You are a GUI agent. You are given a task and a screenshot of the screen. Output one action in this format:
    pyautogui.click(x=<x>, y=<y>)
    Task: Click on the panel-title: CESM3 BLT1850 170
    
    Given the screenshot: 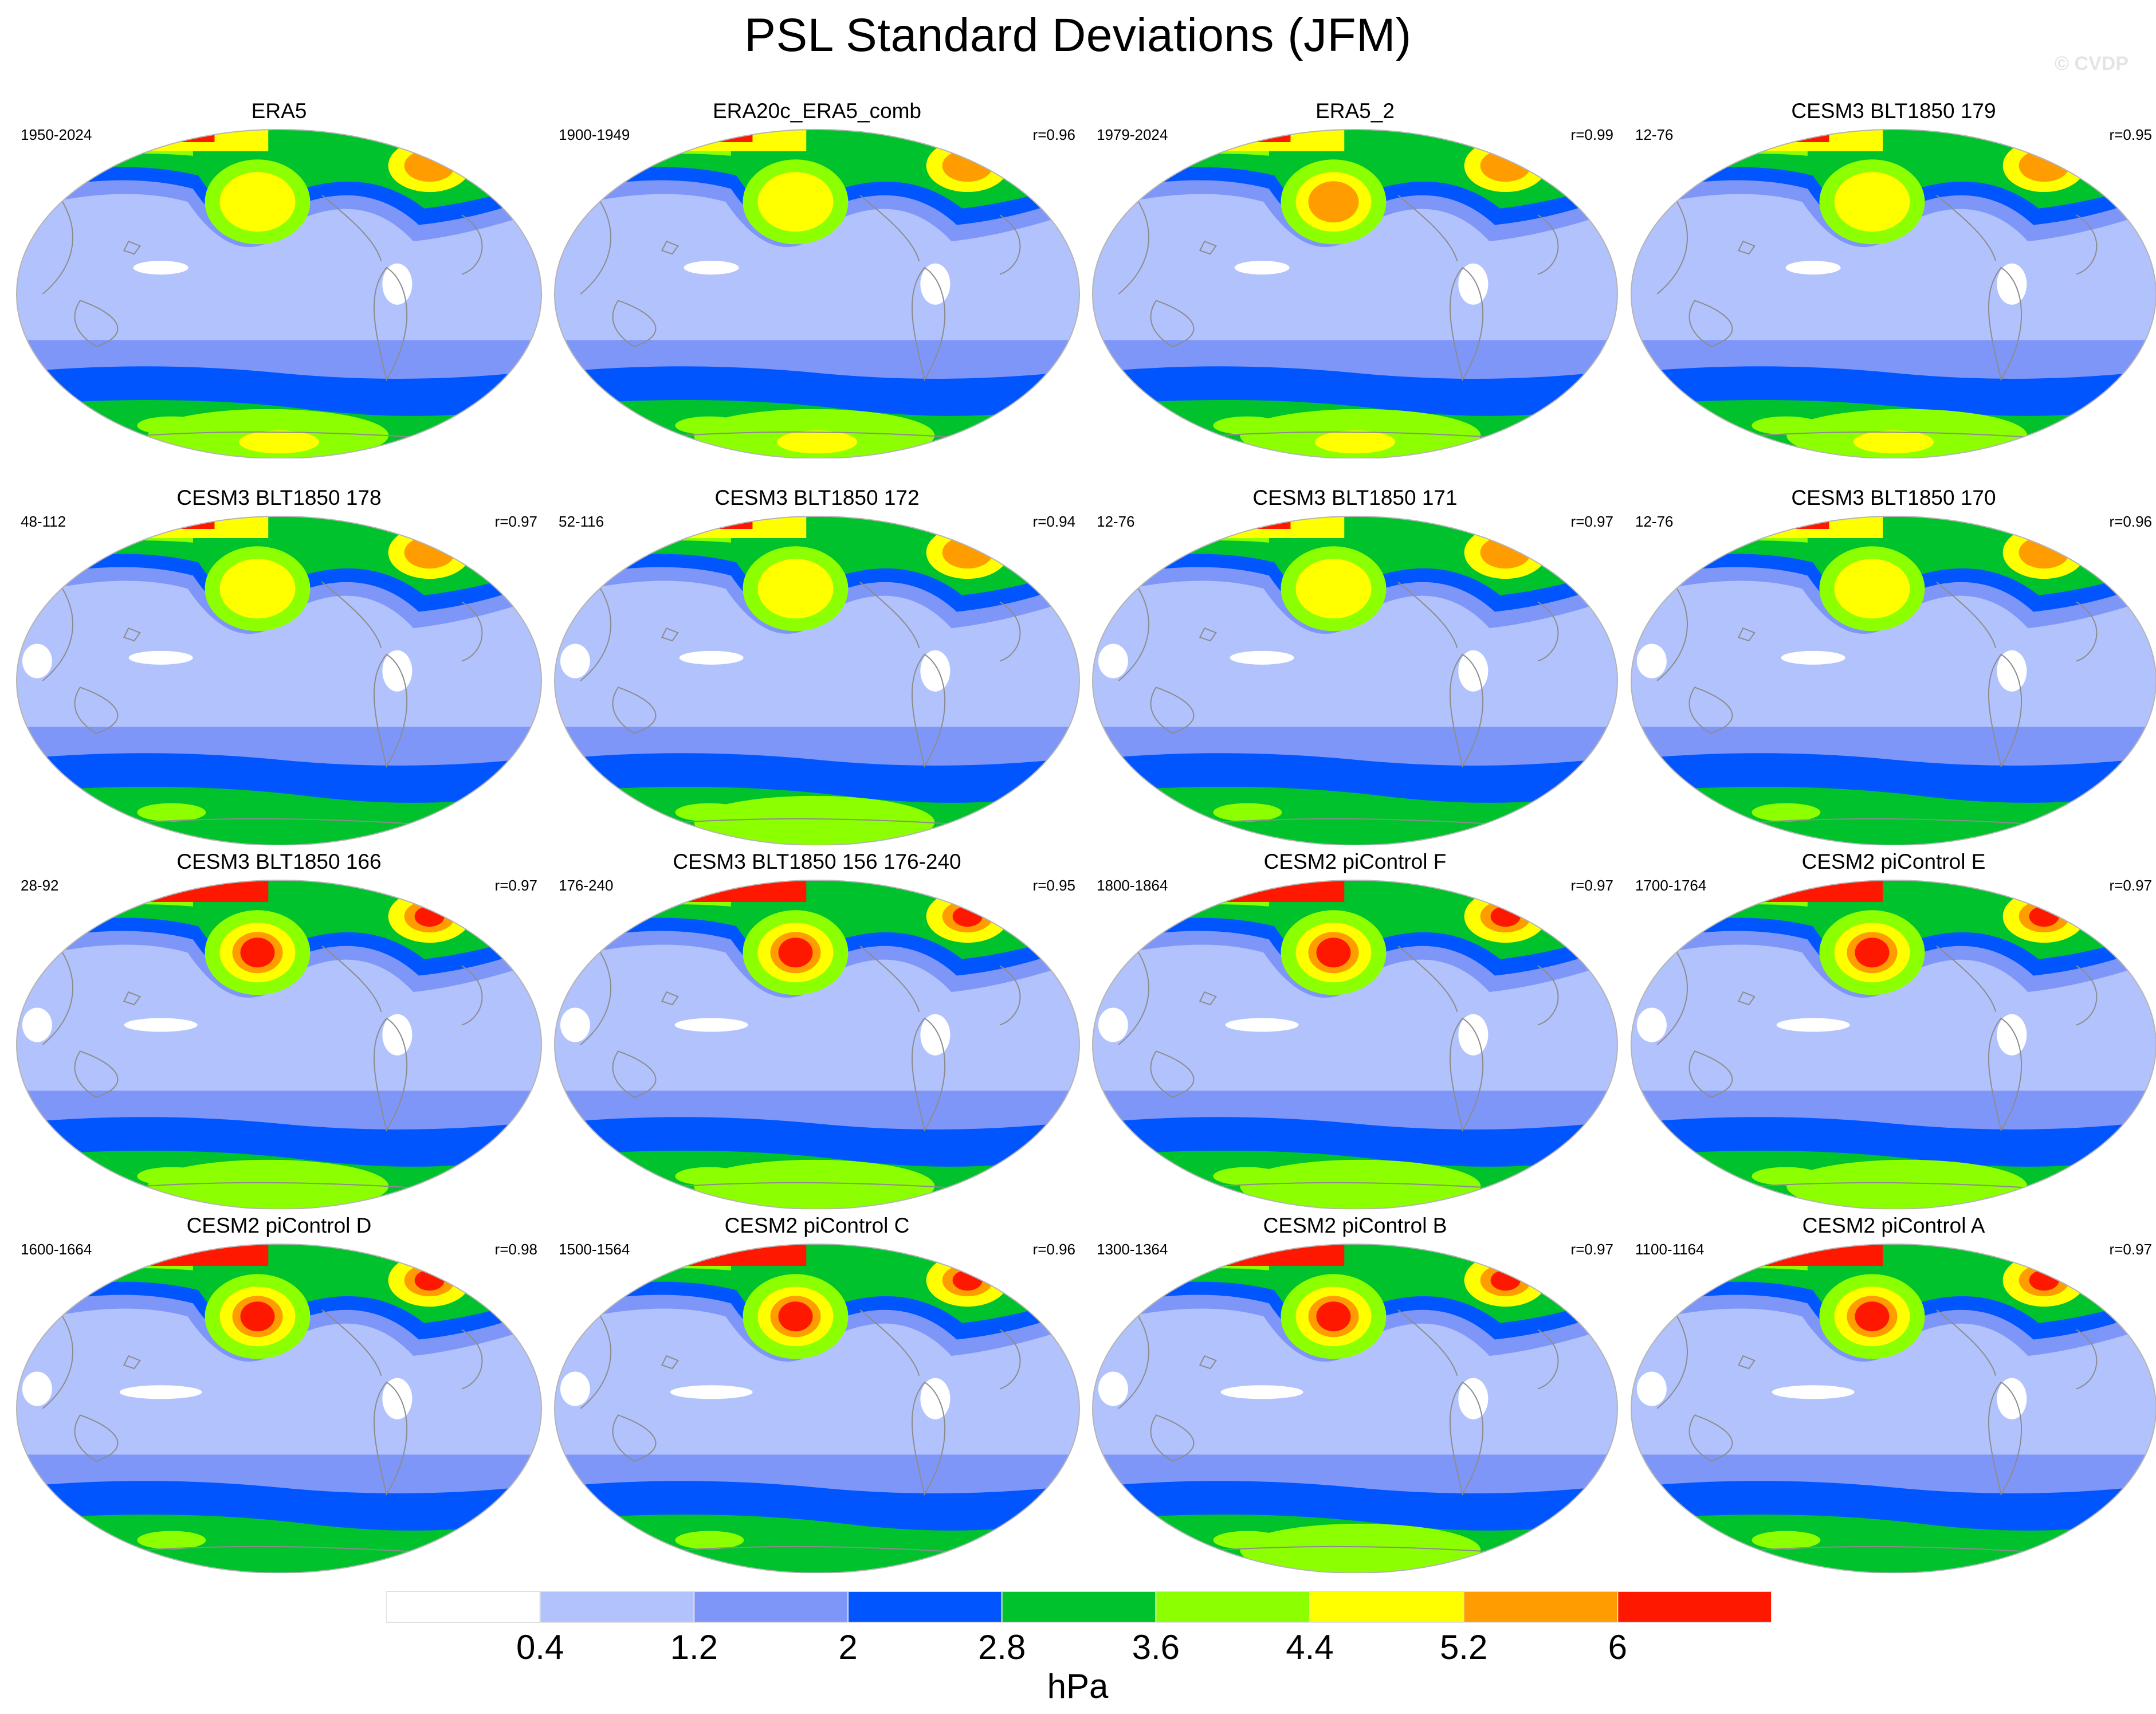 What is the action you would take?
    pyautogui.click(x=1893, y=497)
    